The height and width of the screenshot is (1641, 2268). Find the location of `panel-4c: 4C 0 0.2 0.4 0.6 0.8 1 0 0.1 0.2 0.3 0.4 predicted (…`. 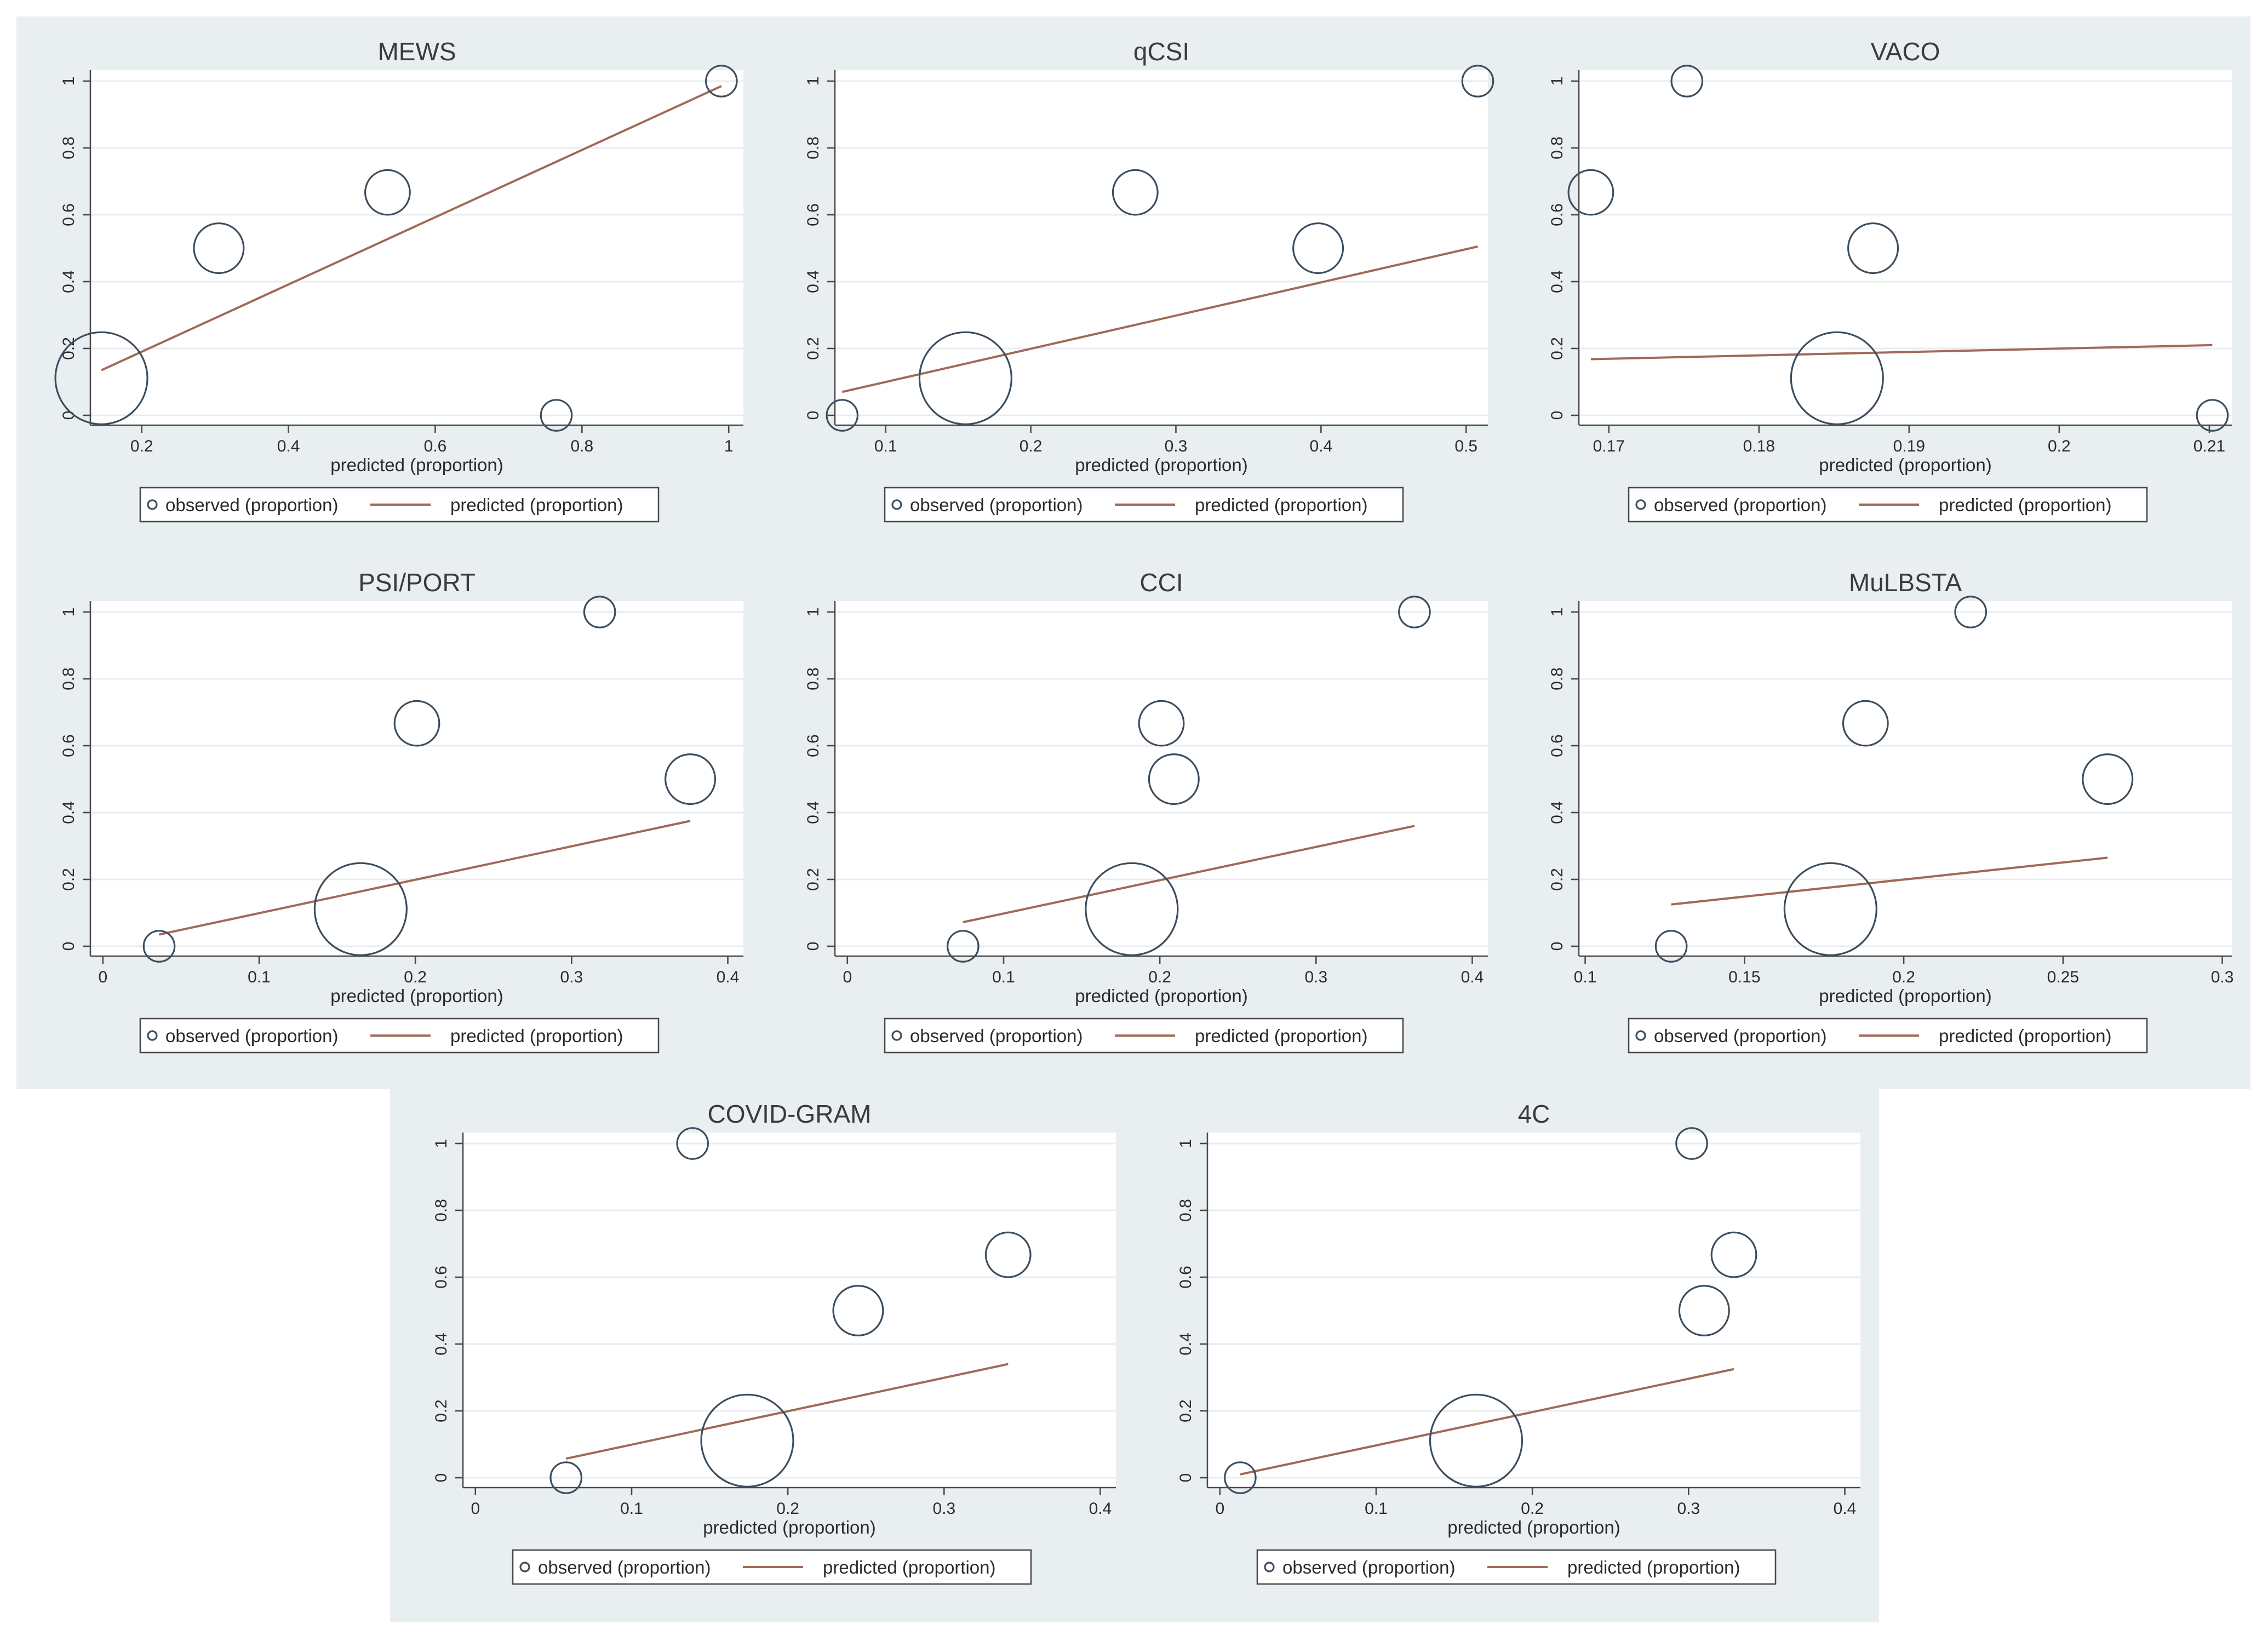

panel-4c: 4C 0 0.2 0.4 0.6 0.8 1 0 0.1 0.2 0.3 0.4 predicted (… is located at coordinates (1518, 1343).